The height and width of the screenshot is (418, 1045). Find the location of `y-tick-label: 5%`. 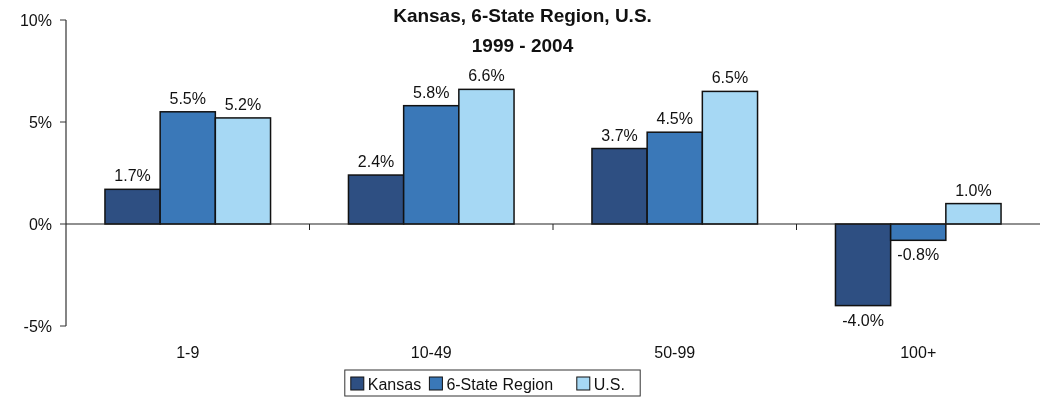

y-tick-label: 5% is located at coordinates (40, 122).